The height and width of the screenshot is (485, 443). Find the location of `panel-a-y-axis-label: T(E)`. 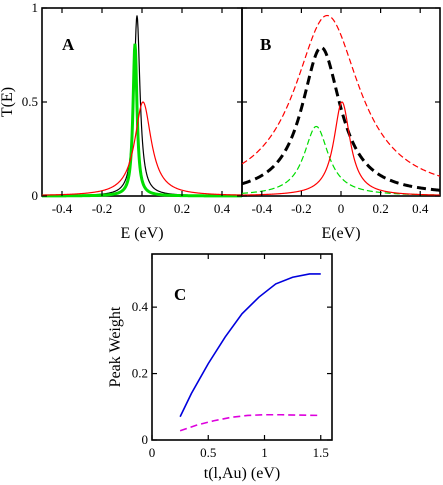

panel-a-y-axis-label: T(E) is located at coordinates (8, 102).